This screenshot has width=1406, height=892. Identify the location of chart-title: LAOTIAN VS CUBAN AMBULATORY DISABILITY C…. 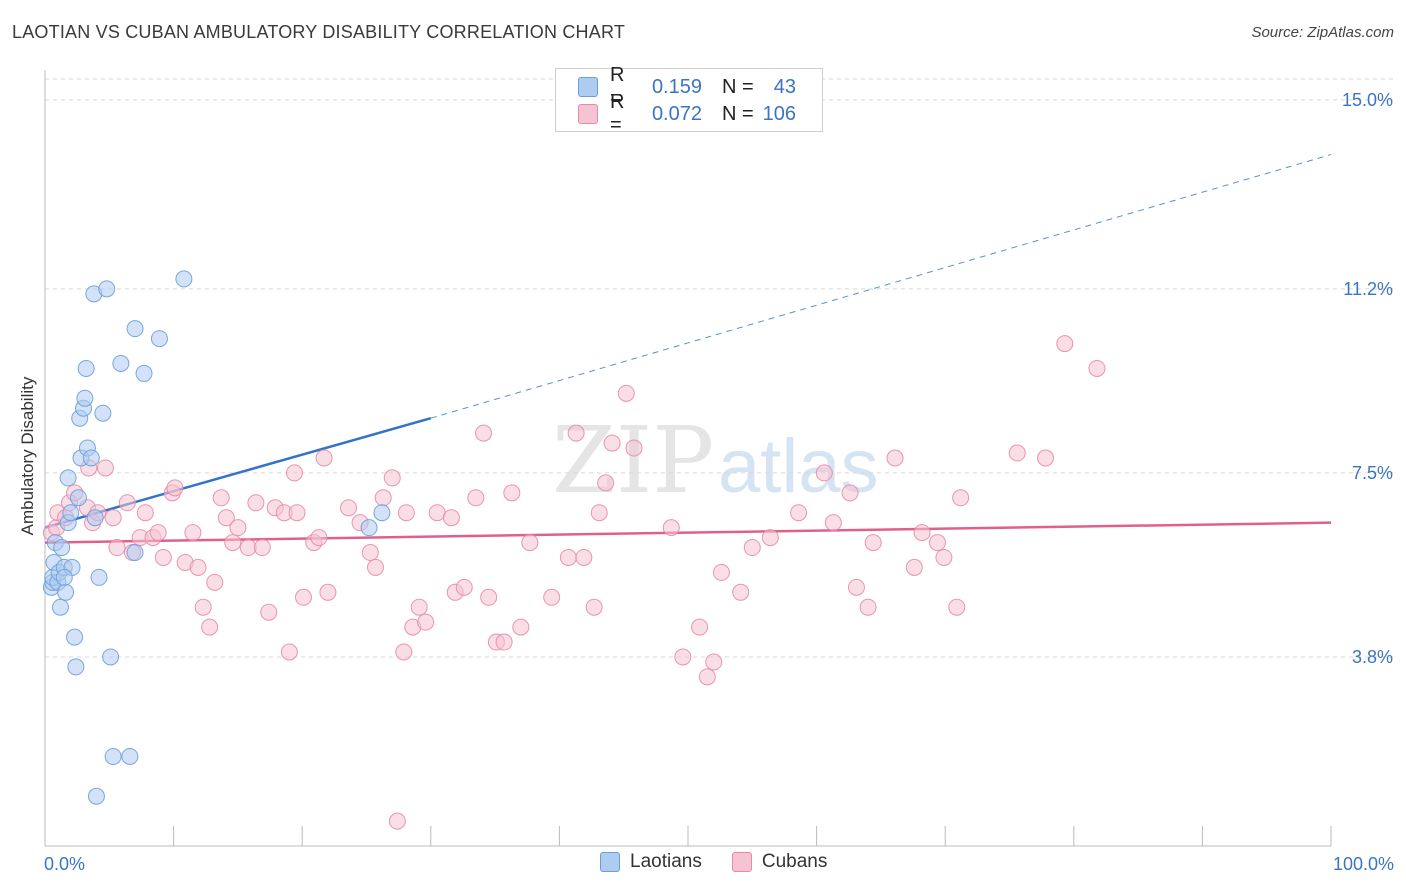
(319, 32).